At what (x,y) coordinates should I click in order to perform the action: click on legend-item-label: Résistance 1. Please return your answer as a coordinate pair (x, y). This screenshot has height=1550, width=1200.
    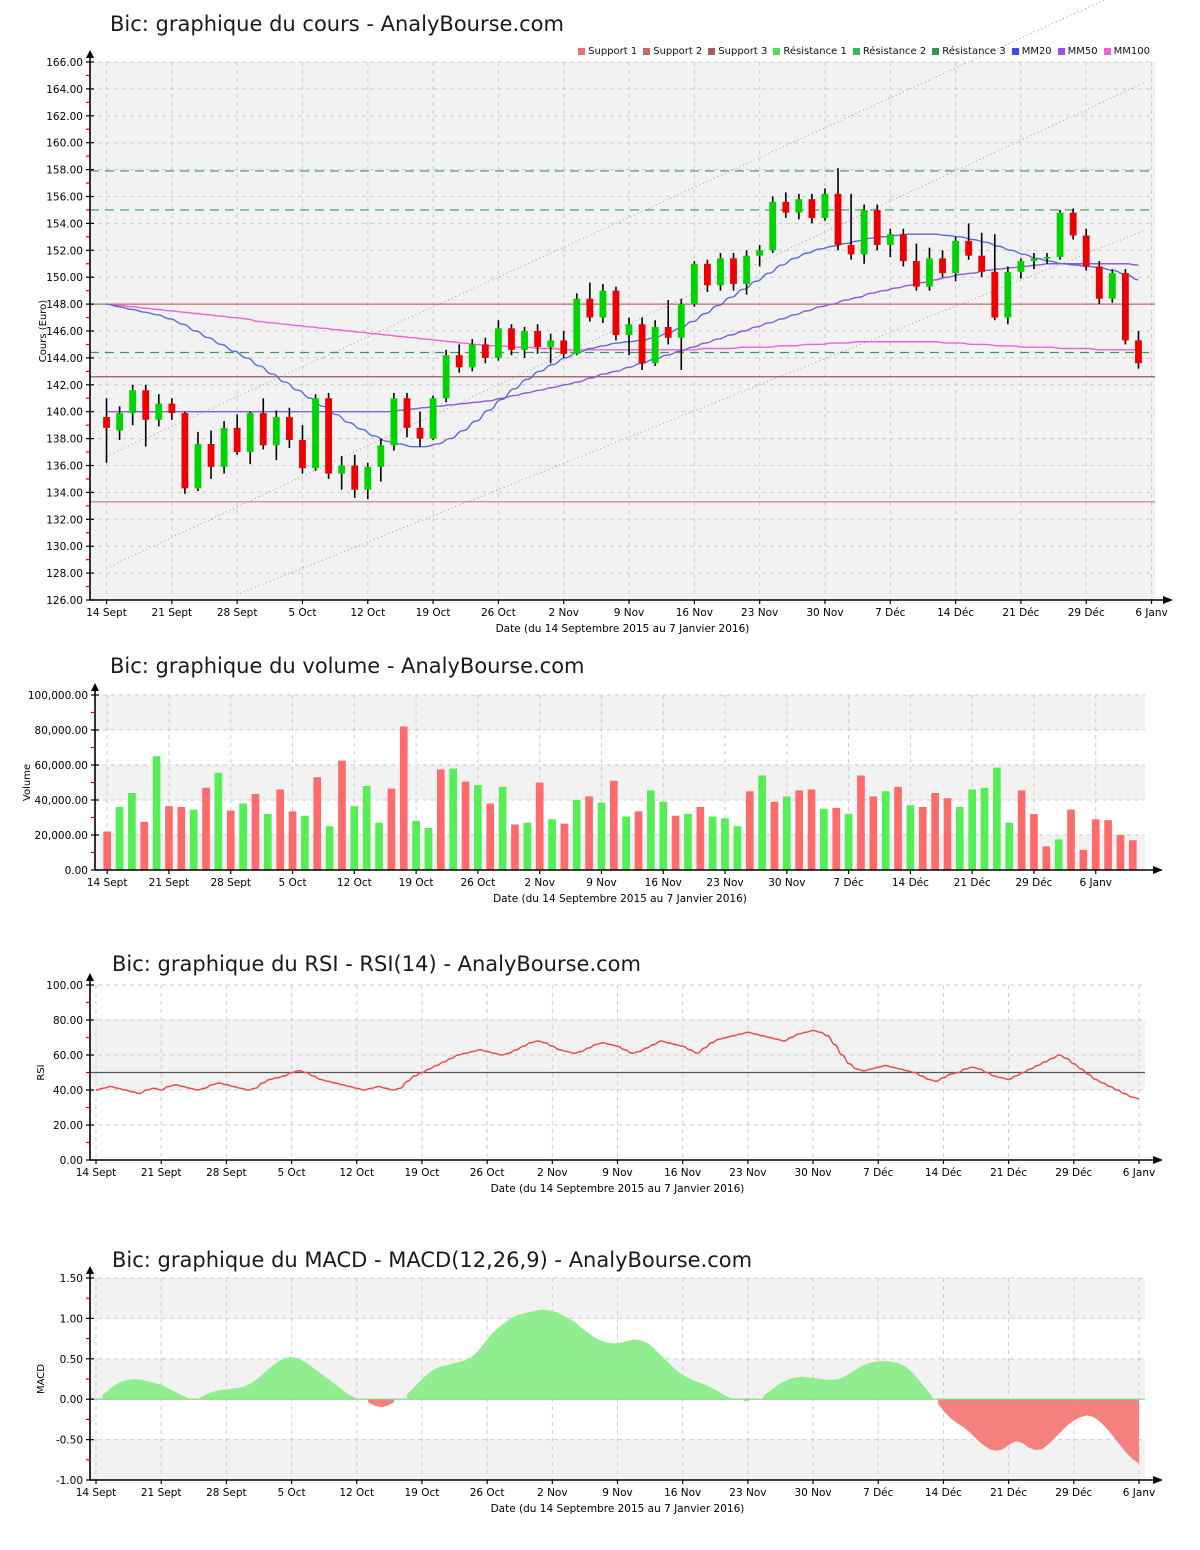
    Looking at the image, I should click on (815, 51).